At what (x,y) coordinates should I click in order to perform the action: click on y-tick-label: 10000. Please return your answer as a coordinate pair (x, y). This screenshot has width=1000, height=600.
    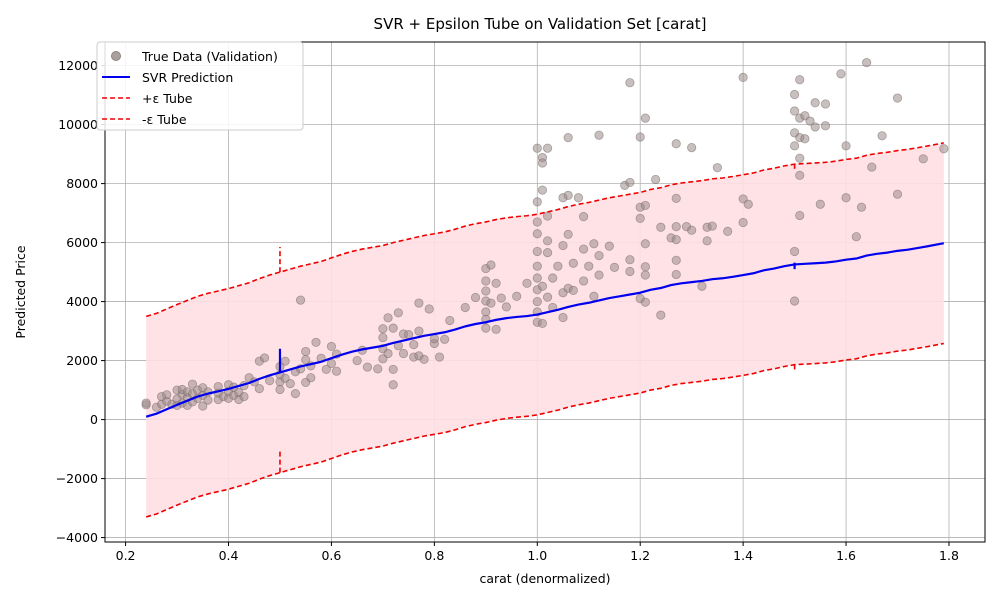
    Looking at the image, I should click on (78, 124).